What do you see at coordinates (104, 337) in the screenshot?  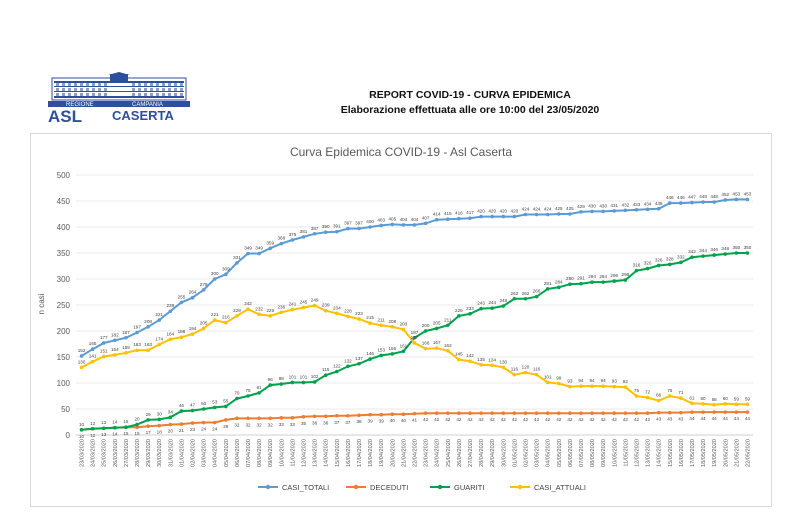 I see `data-label: 177` at bounding box center [104, 337].